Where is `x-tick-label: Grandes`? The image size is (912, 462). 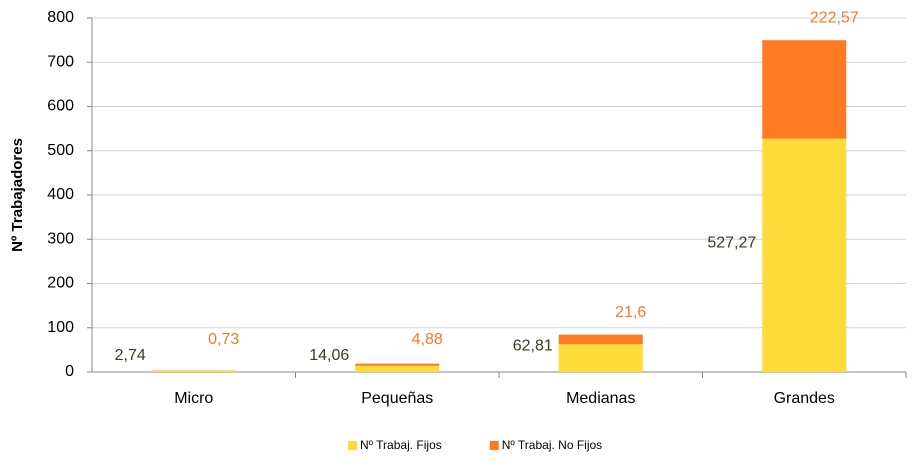 x-tick-label: Grandes is located at coordinates (804, 398).